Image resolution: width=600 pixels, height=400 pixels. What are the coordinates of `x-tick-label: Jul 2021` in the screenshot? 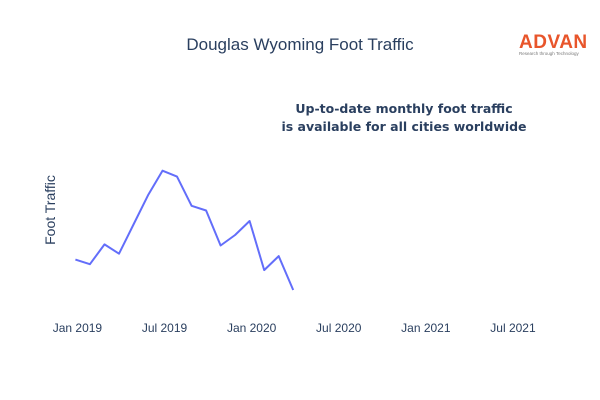 It's located at (513, 328).